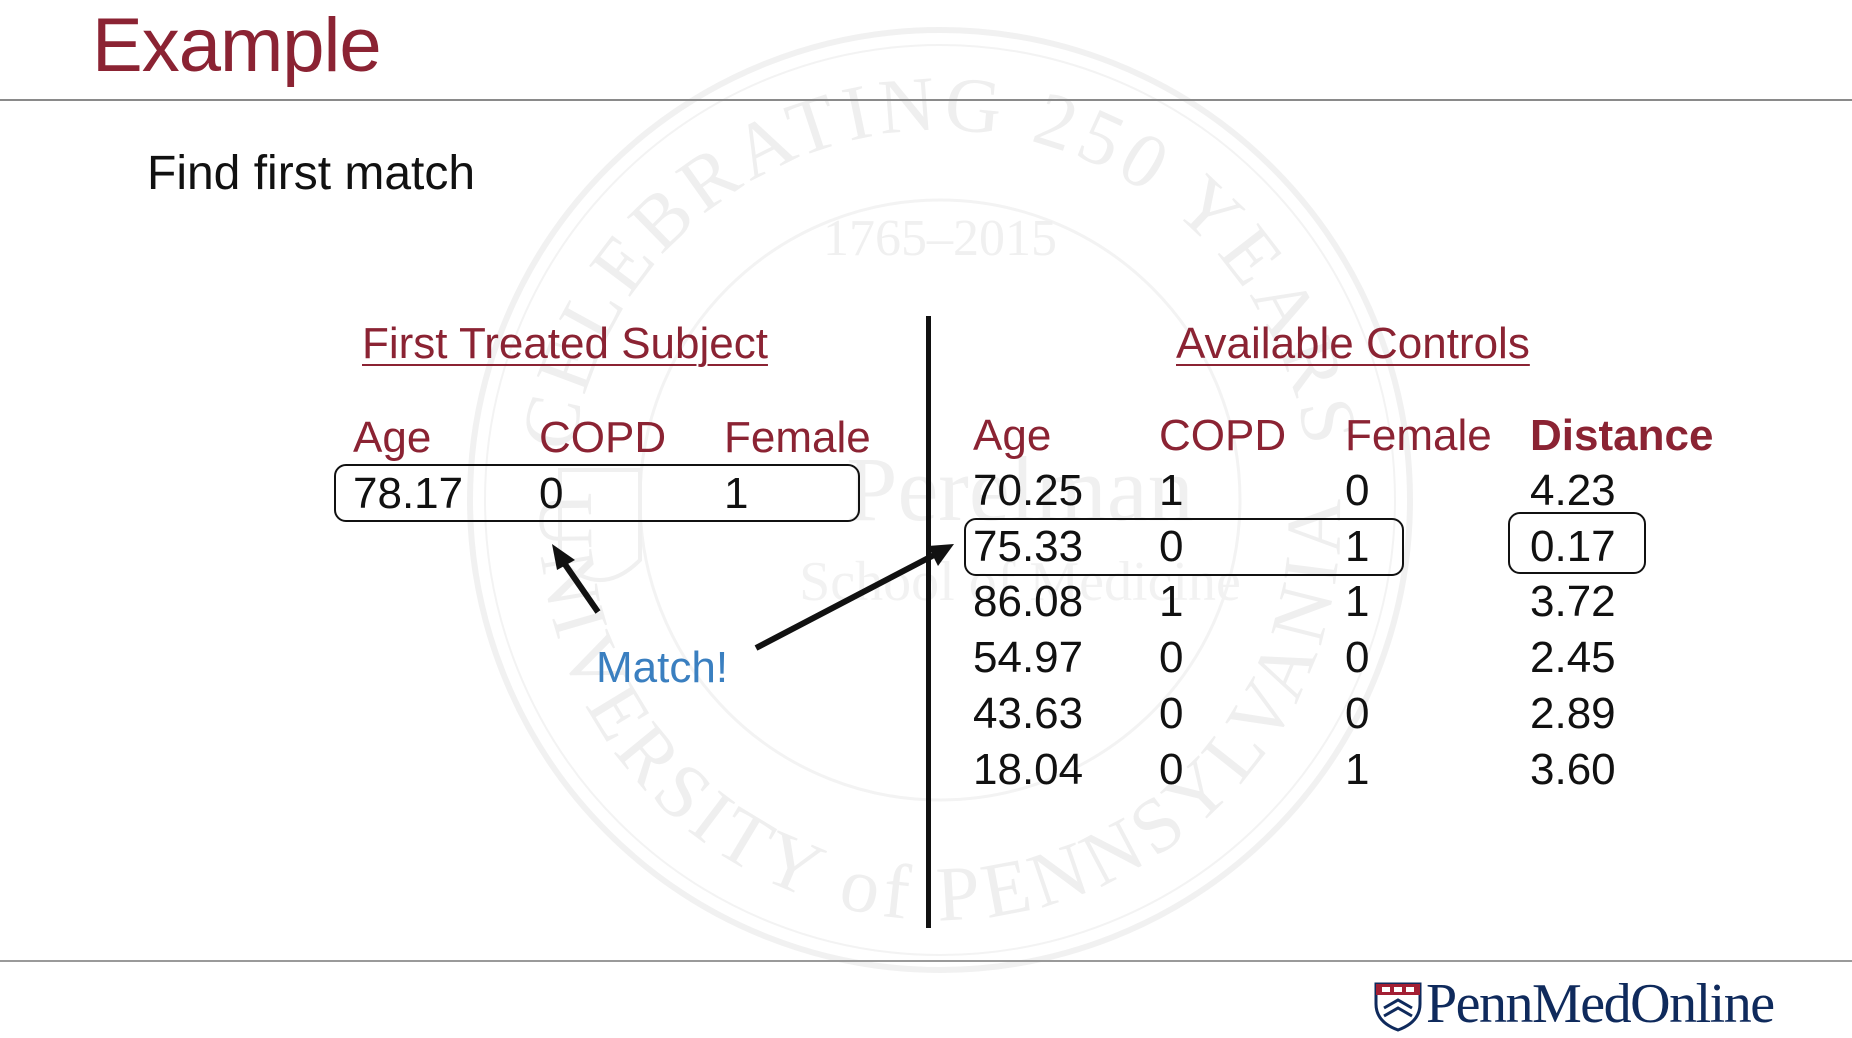  Describe the element at coordinates (736, 493) in the screenshot. I see `treated-female: 1` at that location.